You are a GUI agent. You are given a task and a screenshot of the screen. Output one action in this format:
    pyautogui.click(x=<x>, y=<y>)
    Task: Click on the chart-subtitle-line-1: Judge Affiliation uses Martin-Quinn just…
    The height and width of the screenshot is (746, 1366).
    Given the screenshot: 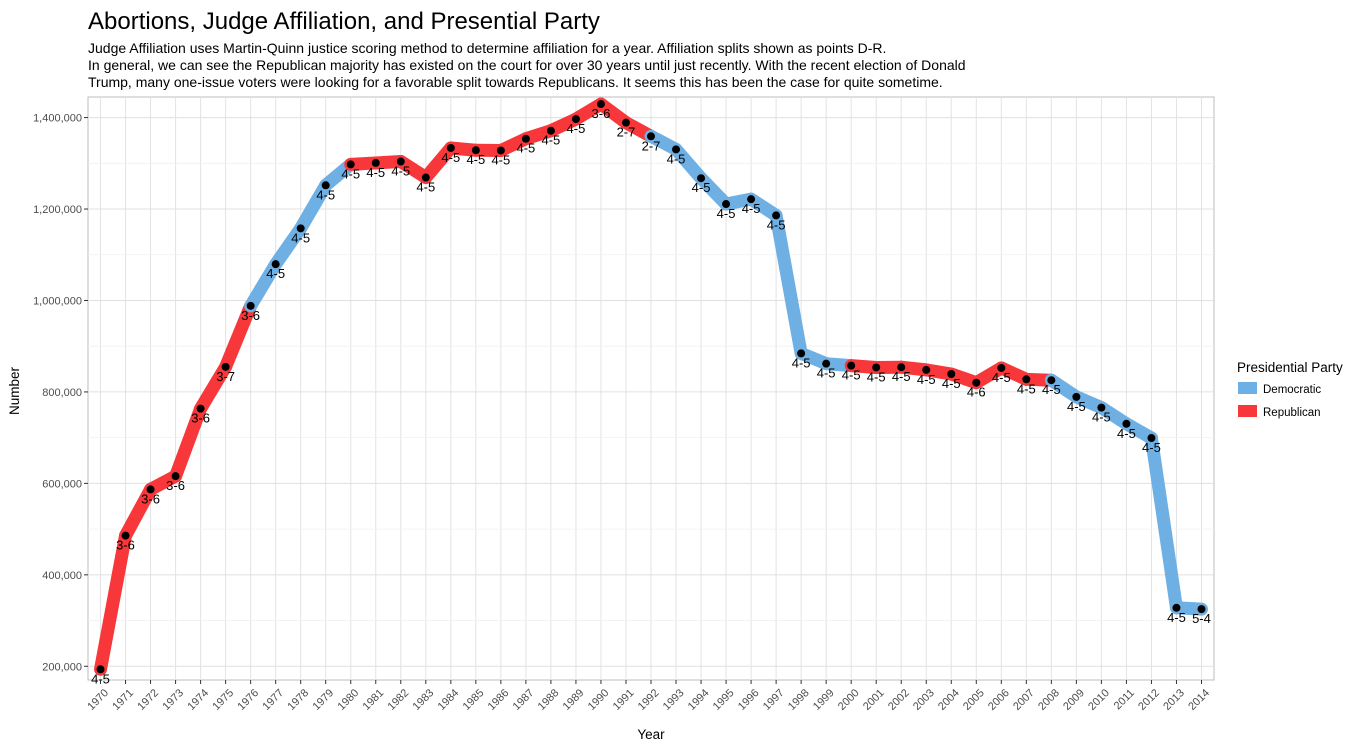 What is the action you would take?
    pyautogui.click(x=487, y=48)
    